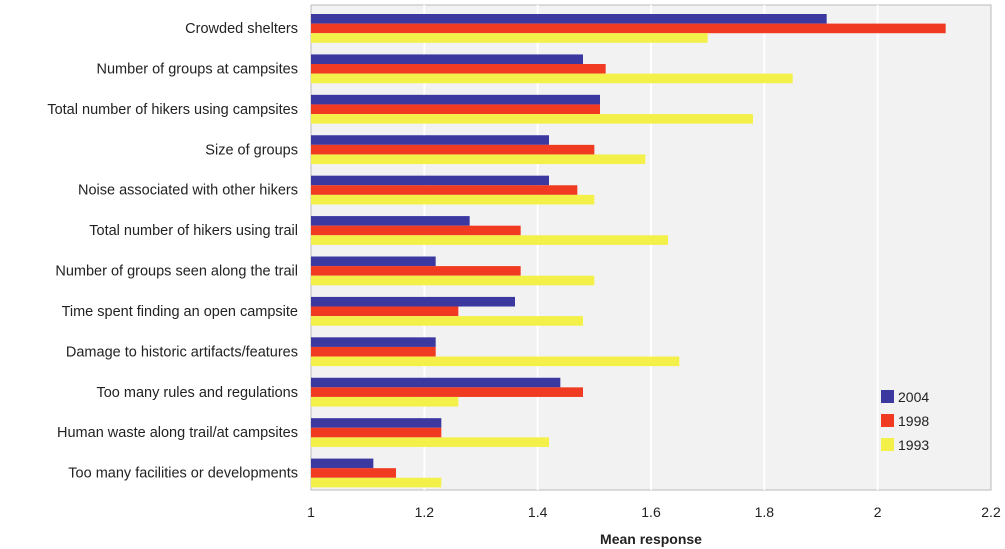  I want to click on category-label: Time spent finding an open campsite, so click(180, 312).